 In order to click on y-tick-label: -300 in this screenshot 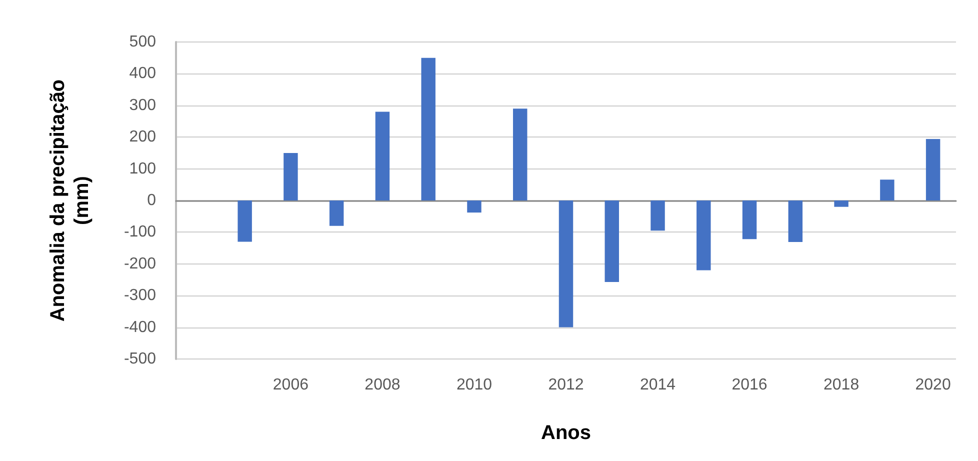, I will do `click(140, 295)`.